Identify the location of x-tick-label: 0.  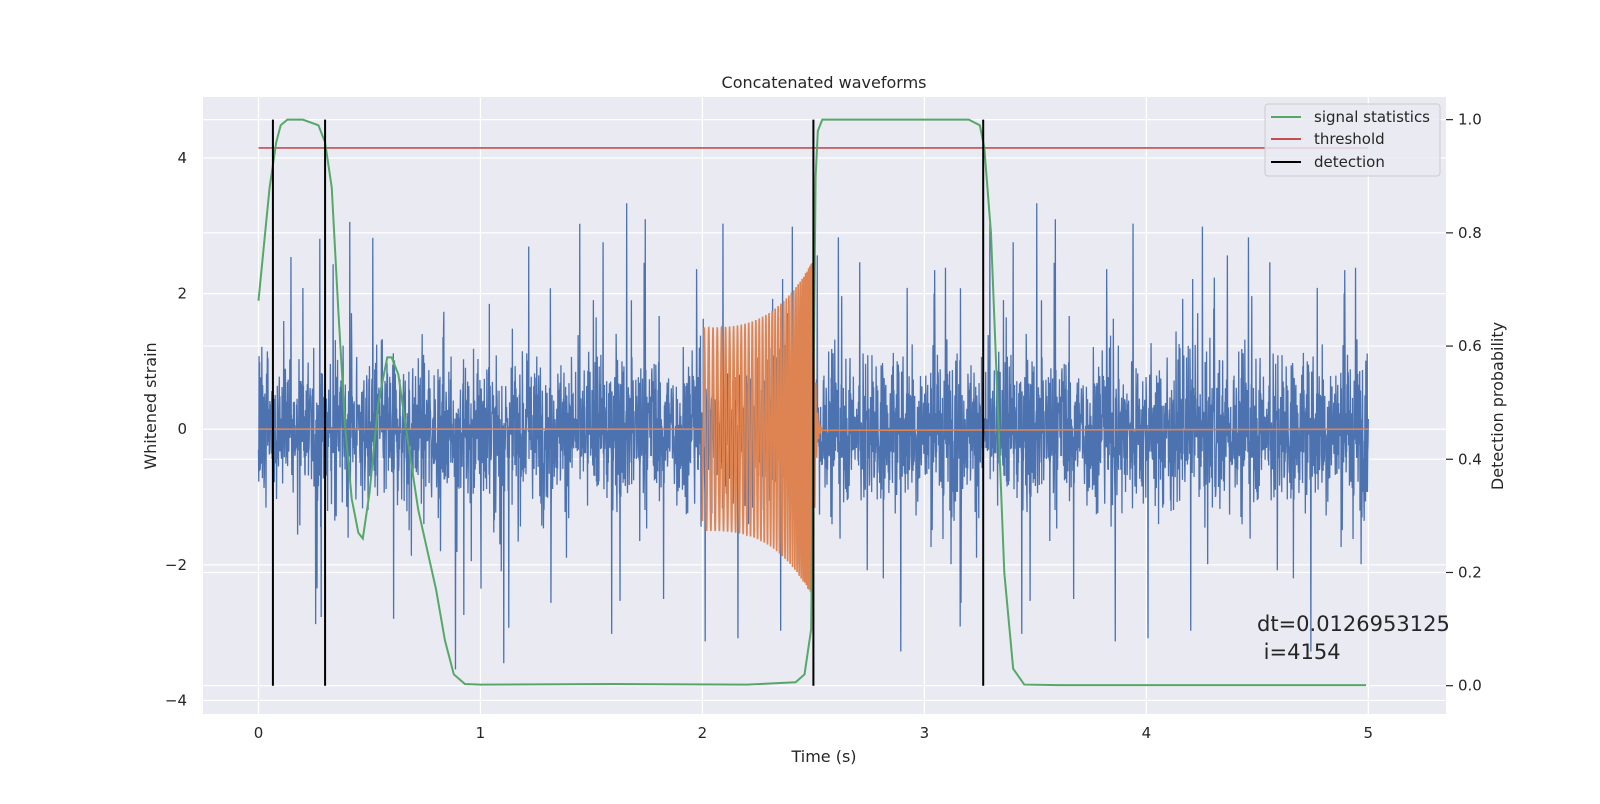
(259, 733).